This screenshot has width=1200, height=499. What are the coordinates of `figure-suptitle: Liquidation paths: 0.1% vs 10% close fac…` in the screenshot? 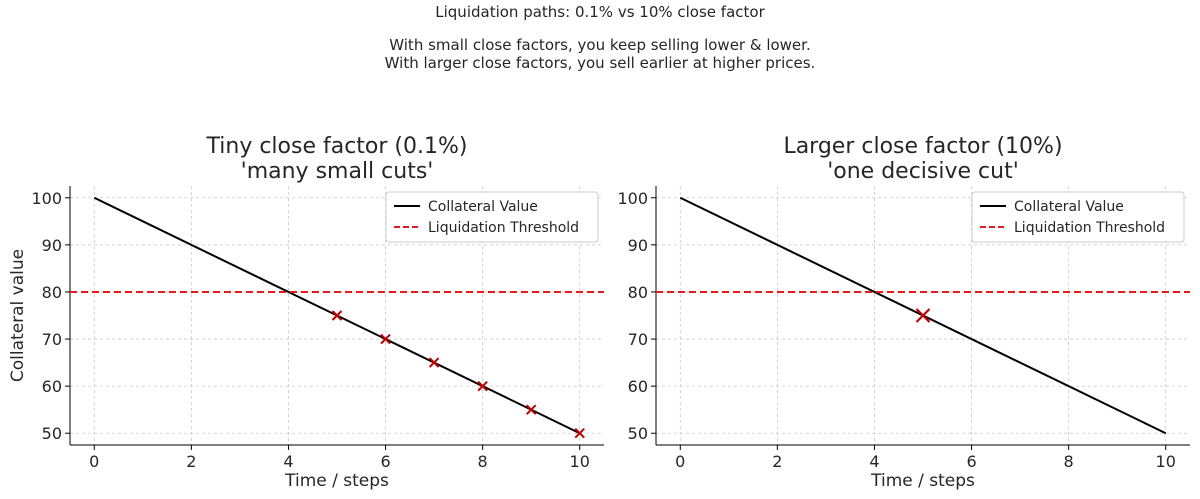 It's located at (600, 37).